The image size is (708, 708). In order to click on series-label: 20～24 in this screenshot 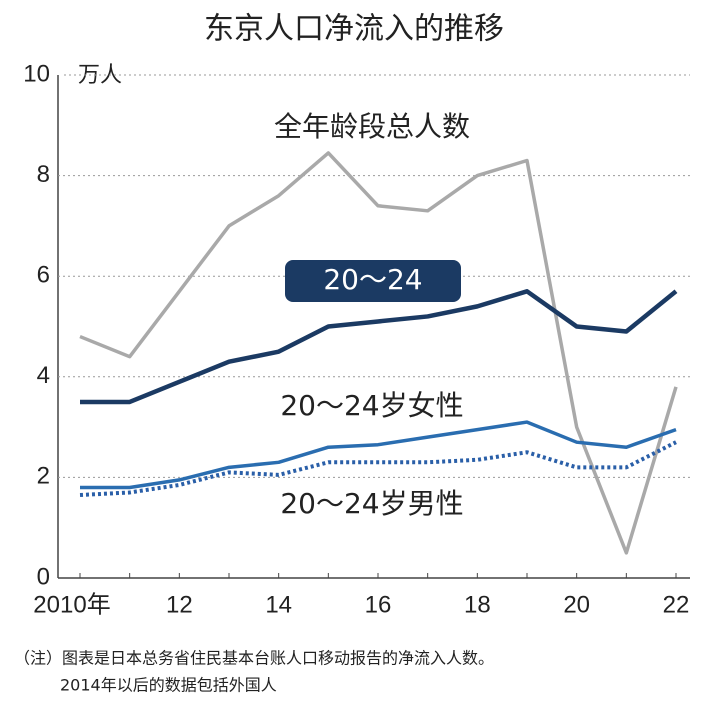, I will do `click(372, 279)`.